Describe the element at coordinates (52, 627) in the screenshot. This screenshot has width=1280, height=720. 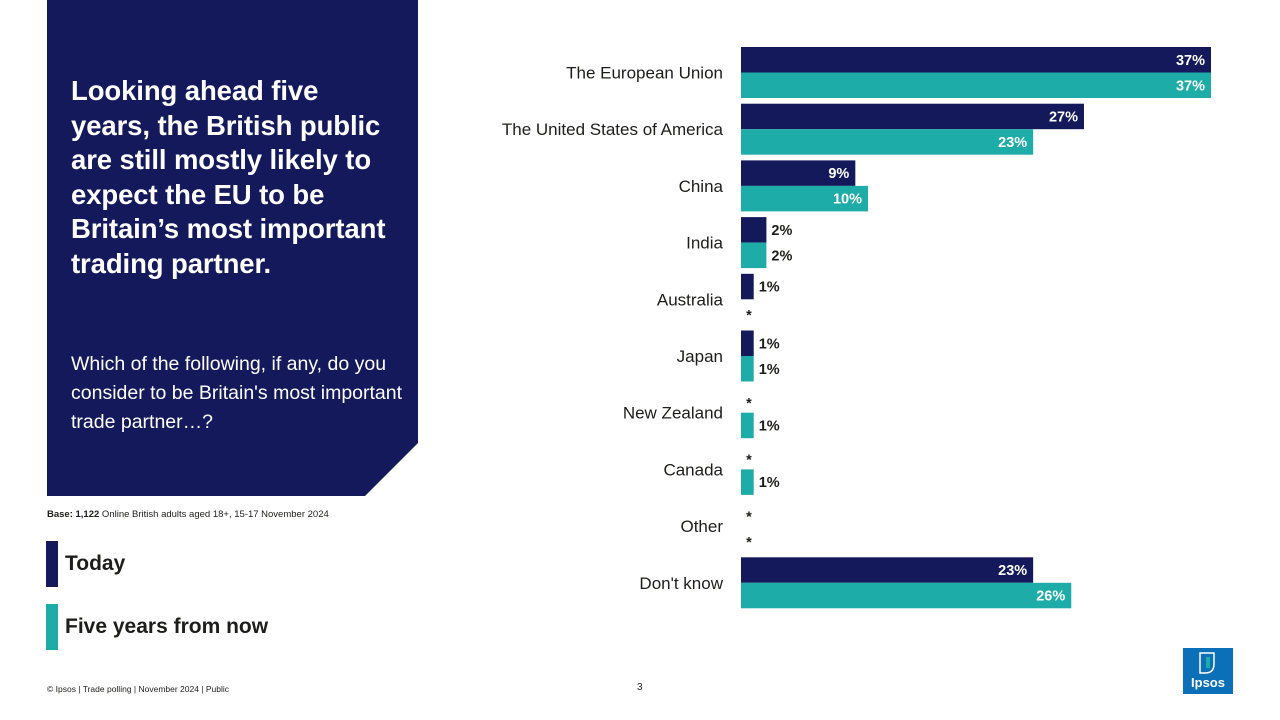
I see `legend-swatch-five-years` at that location.